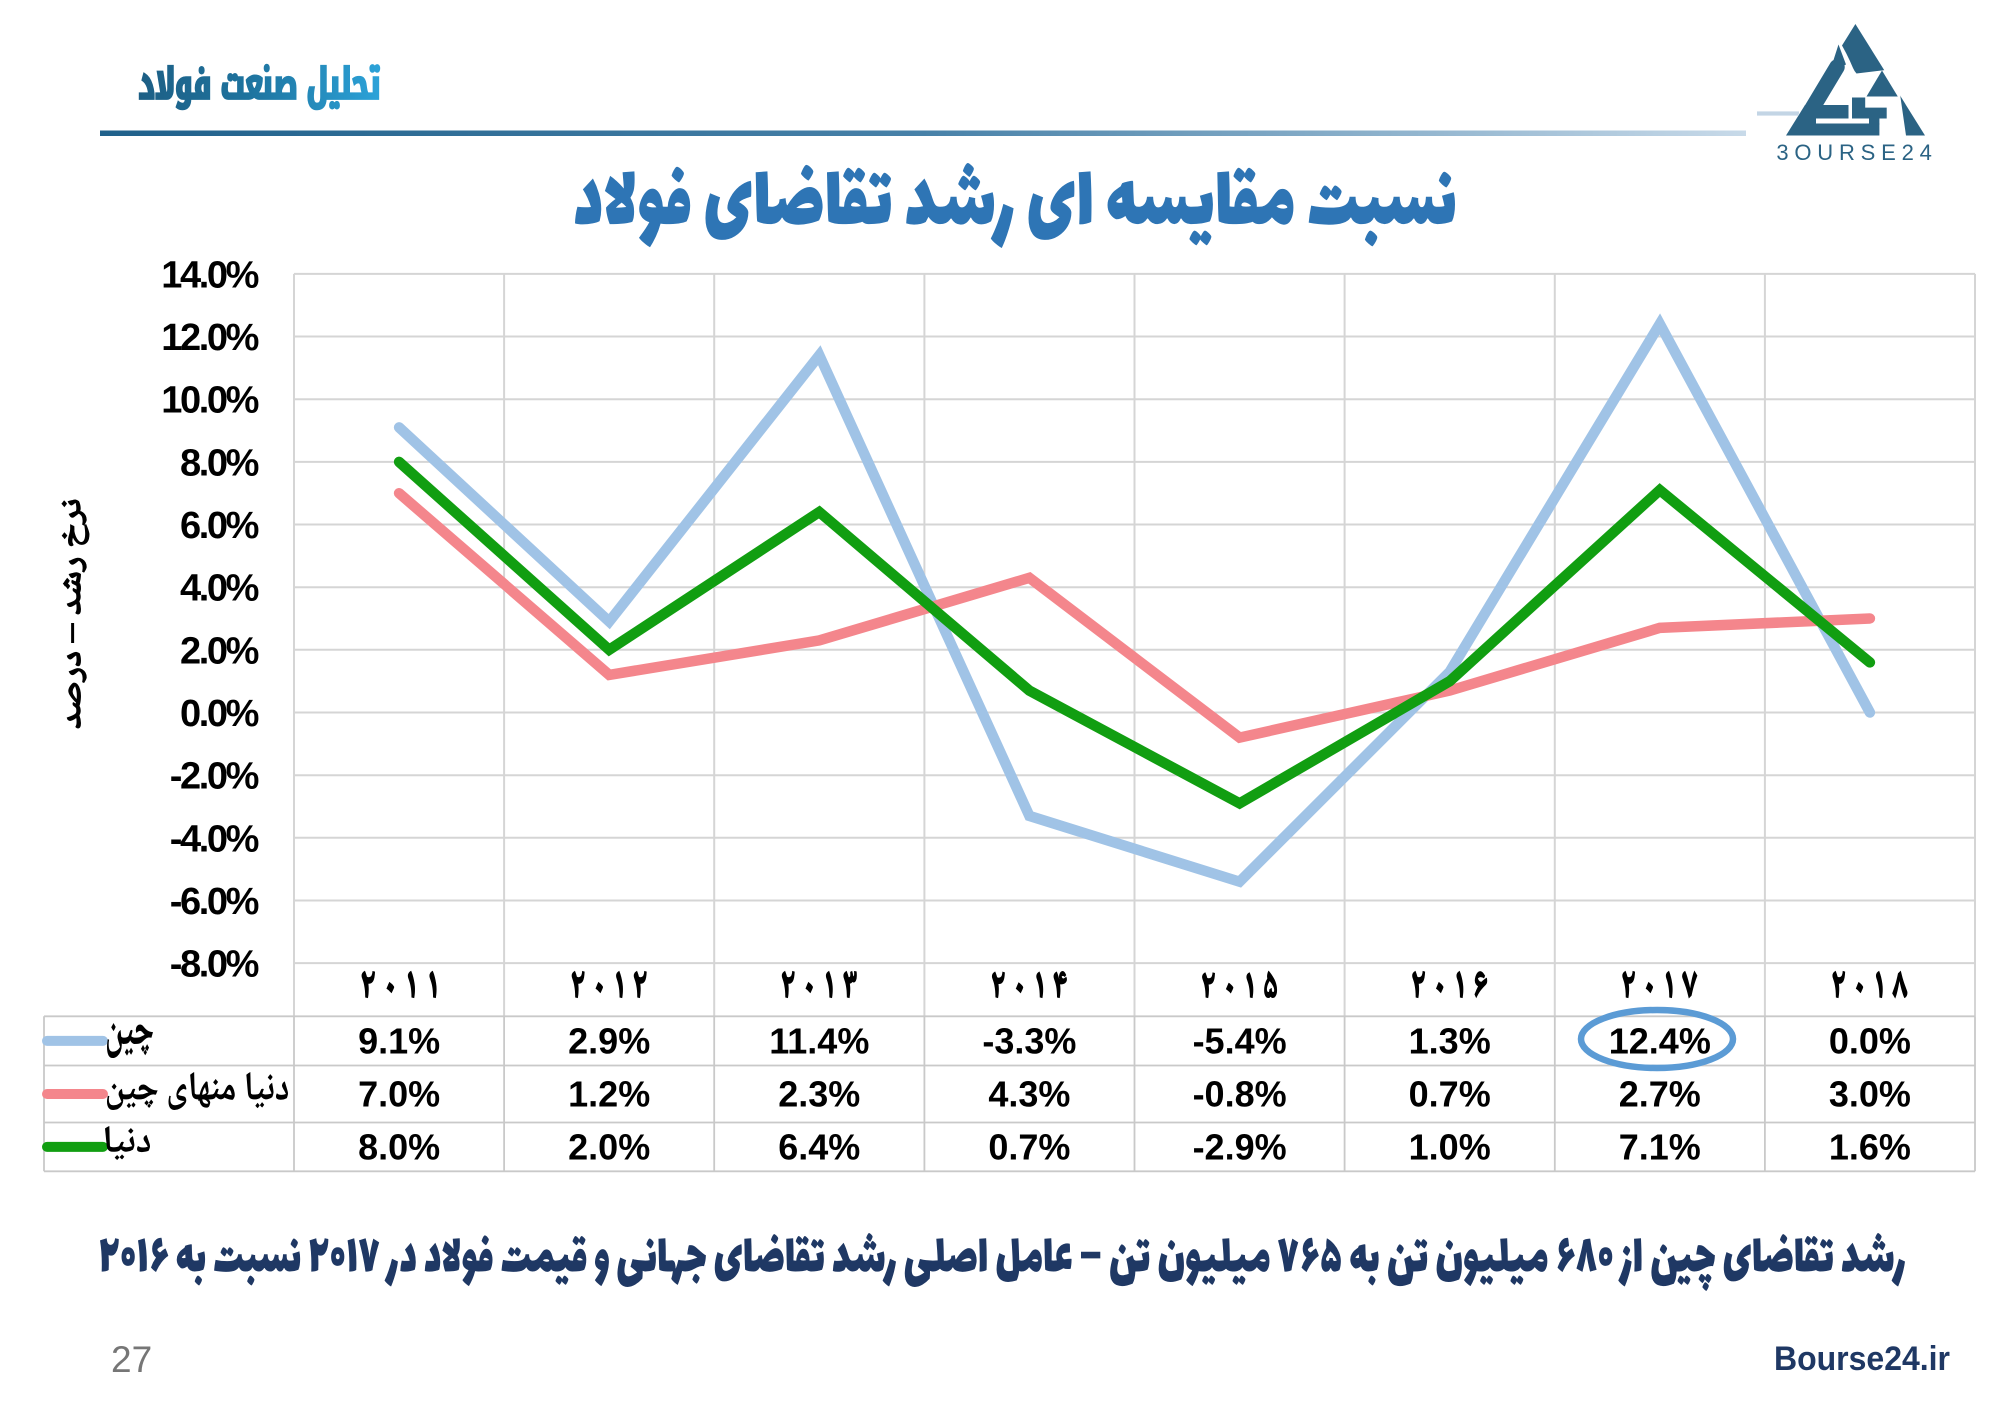 This screenshot has height=1414, width=2000. What do you see at coordinates (214, 839) in the screenshot?
I see `svg-text: -4.0%` at bounding box center [214, 839].